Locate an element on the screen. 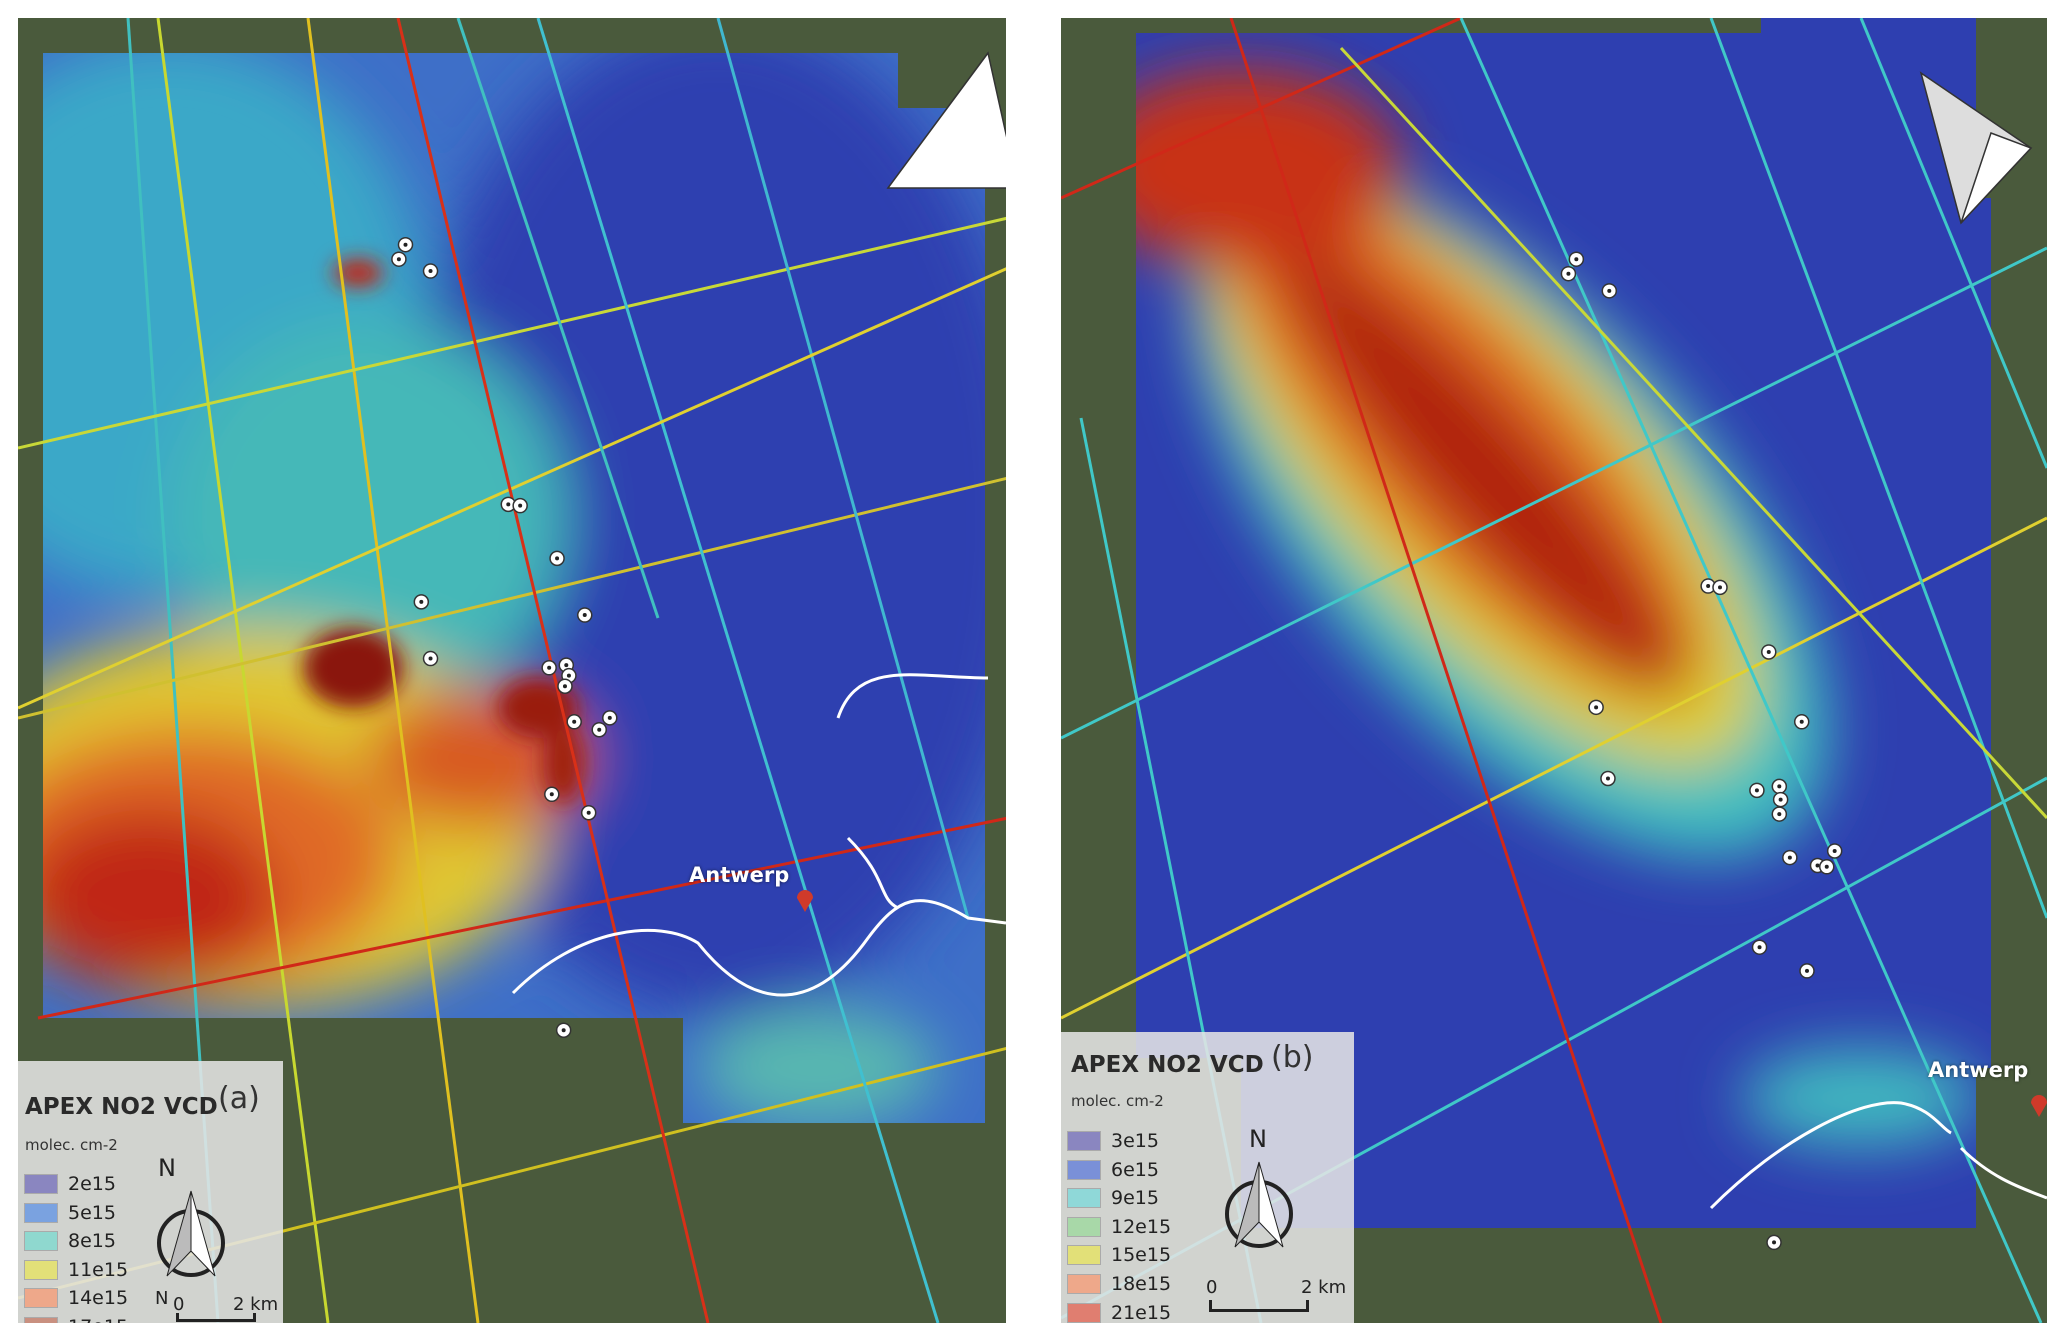 The image size is (2067, 1344). legend-label: 11e15 is located at coordinates (98, 1269).